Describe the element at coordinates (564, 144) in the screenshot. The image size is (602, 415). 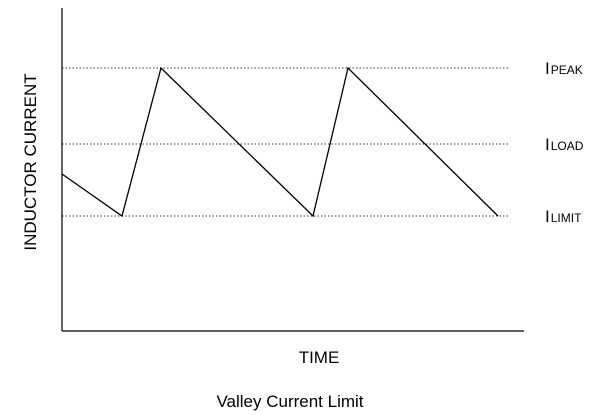
I see `load-level-label: ILOAD` at that location.